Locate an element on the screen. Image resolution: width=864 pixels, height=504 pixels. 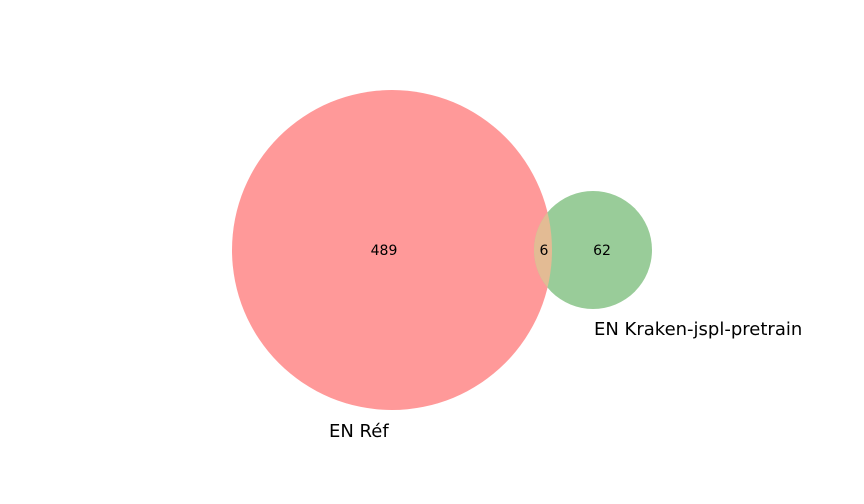
set-a-label: EN Réf is located at coordinates (359, 431).